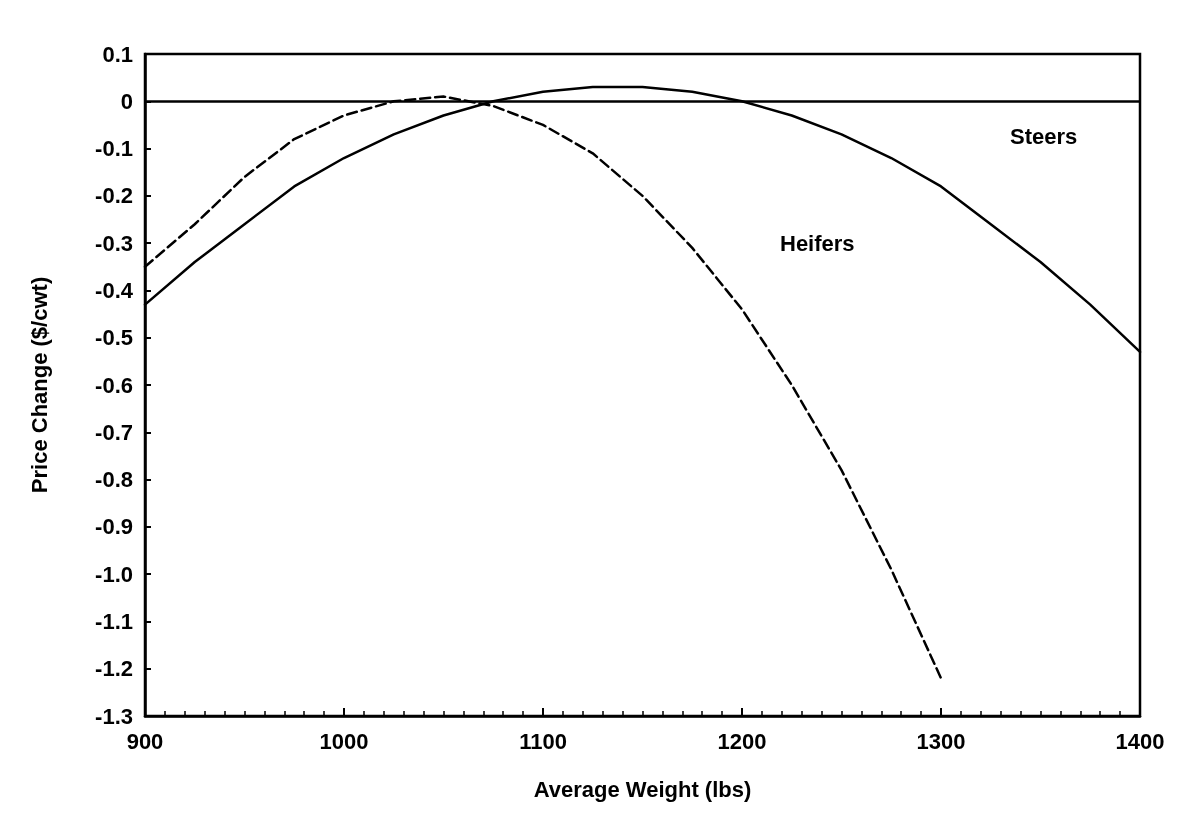 This screenshot has width=1181, height=823. What do you see at coordinates (941, 741) in the screenshot?
I see `x-tick-label: 1300` at bounding box center [941, 741].